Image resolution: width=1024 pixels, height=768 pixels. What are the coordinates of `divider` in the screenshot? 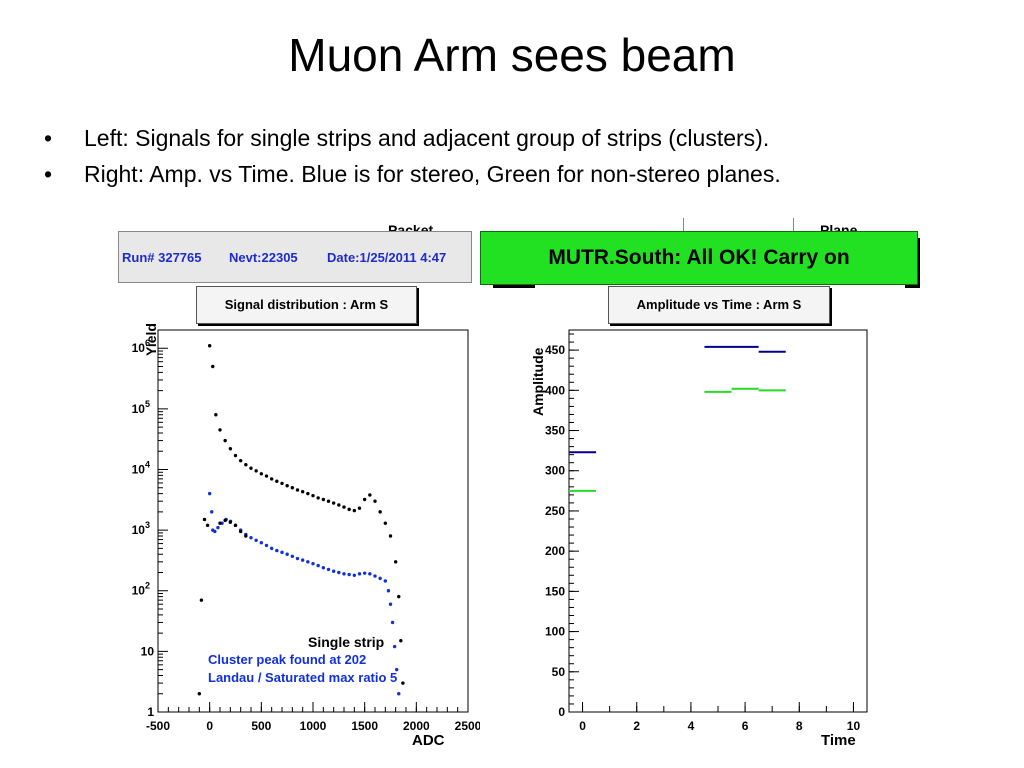 It's located at (683, 225).